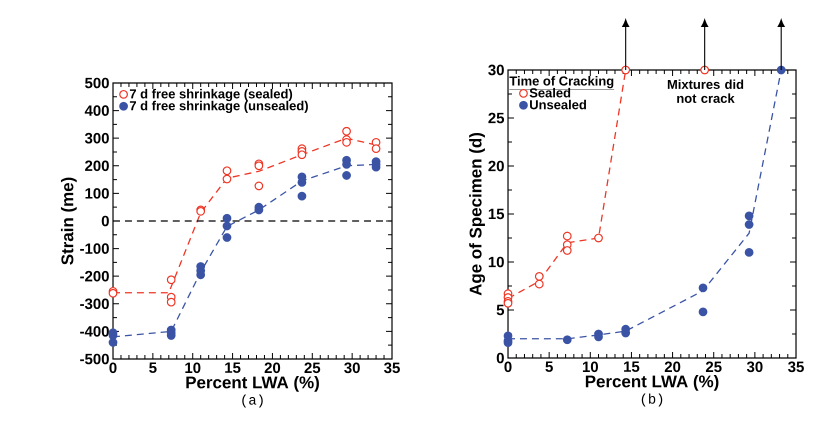 The image size is (838, 434). What do you see at coordinates (496, 166) in the screenshot?
I see `y-tick-label: 20` at bounding box center [496, 166].